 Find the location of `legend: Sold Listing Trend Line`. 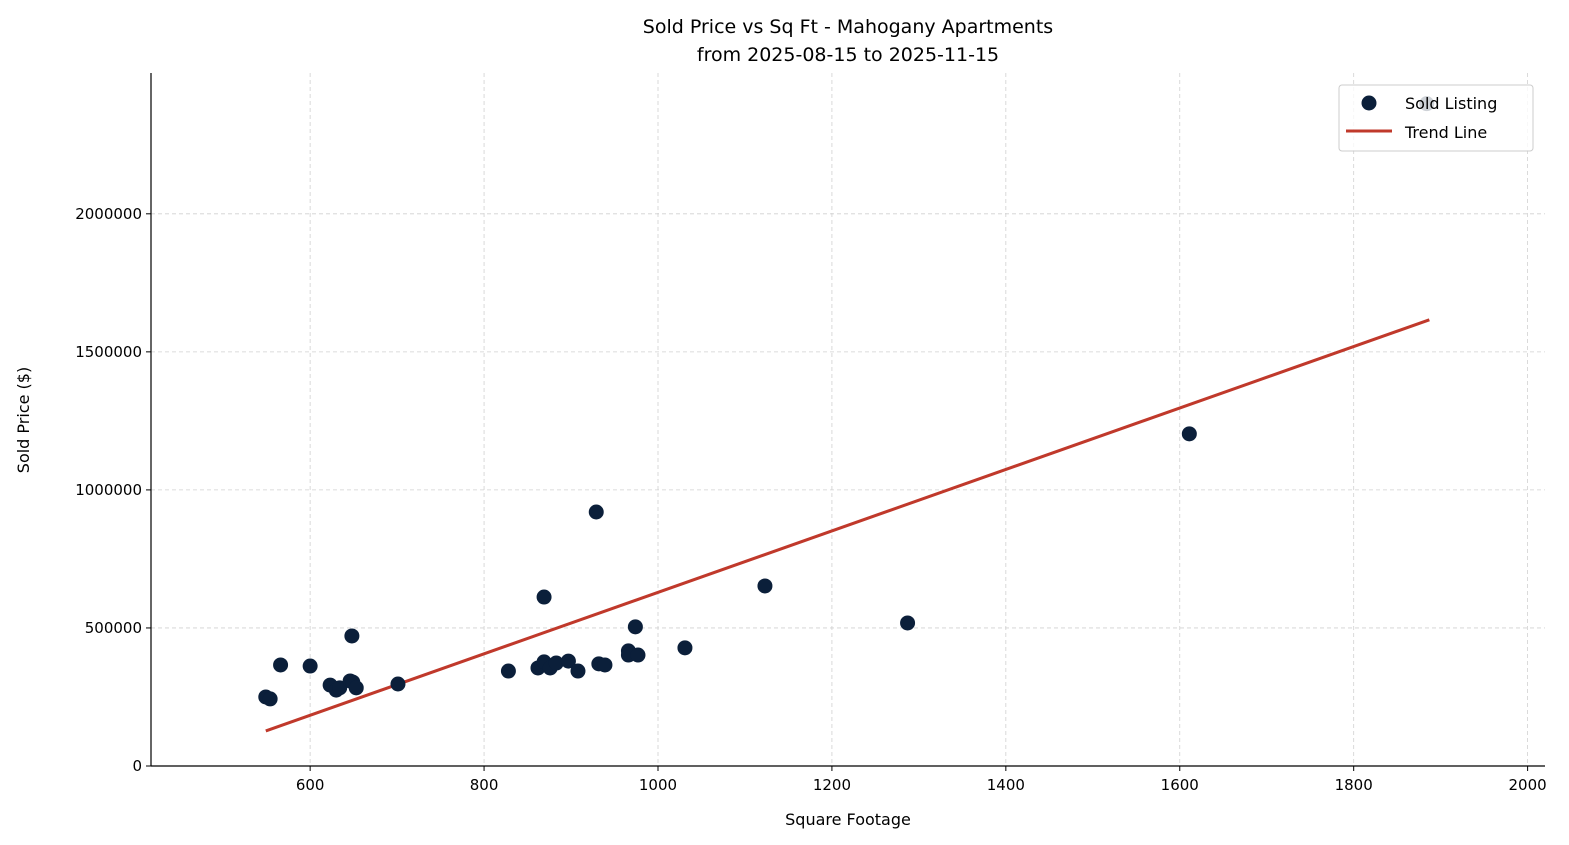

legend: Sold Listing Trend Line is located at coordinates (1436, 118).